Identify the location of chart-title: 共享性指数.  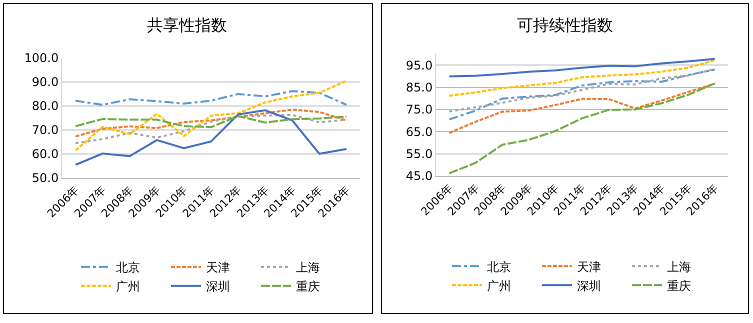
(187, 25).